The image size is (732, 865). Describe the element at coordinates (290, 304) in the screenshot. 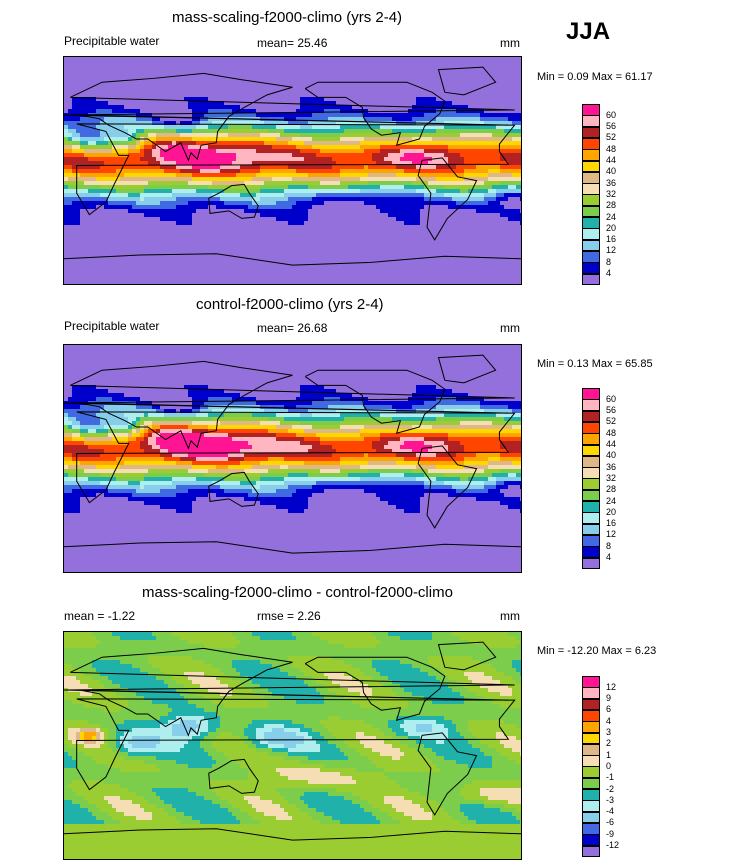

I see `panel2-title: control-f2000-climo (yrs 2-4)` at that location.